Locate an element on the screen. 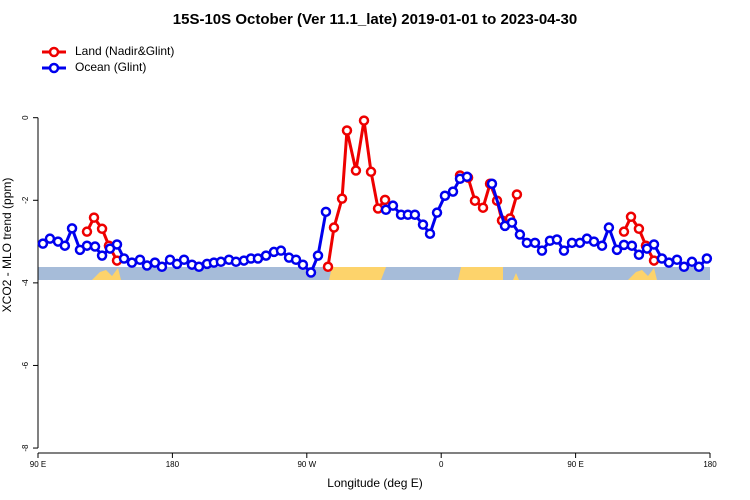 This screenshot has width=750, height=500. y-axis-label: XCO2 - MLO trend (ppm) is located at coordinates (7, 245).